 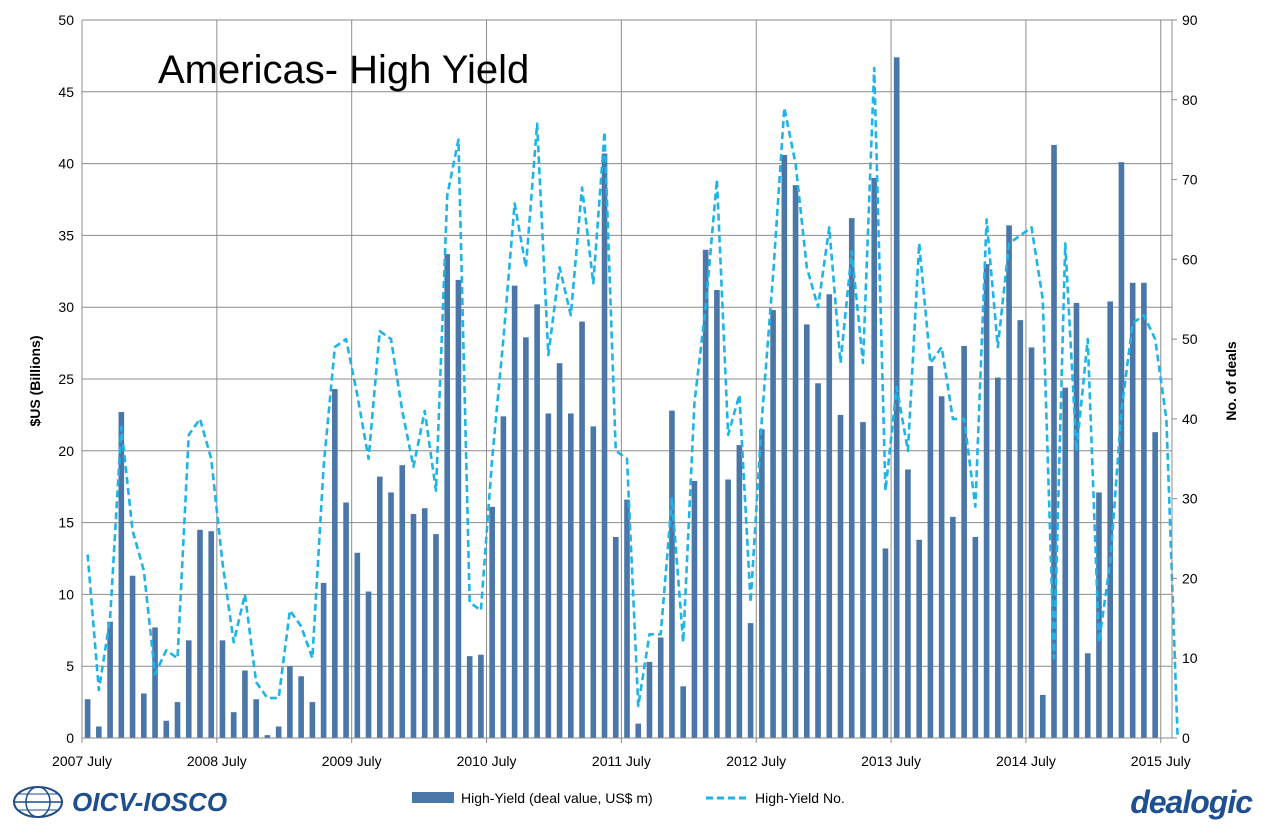 I want to click on x-tick-label: 2010 July, so click(x=487, y=761).